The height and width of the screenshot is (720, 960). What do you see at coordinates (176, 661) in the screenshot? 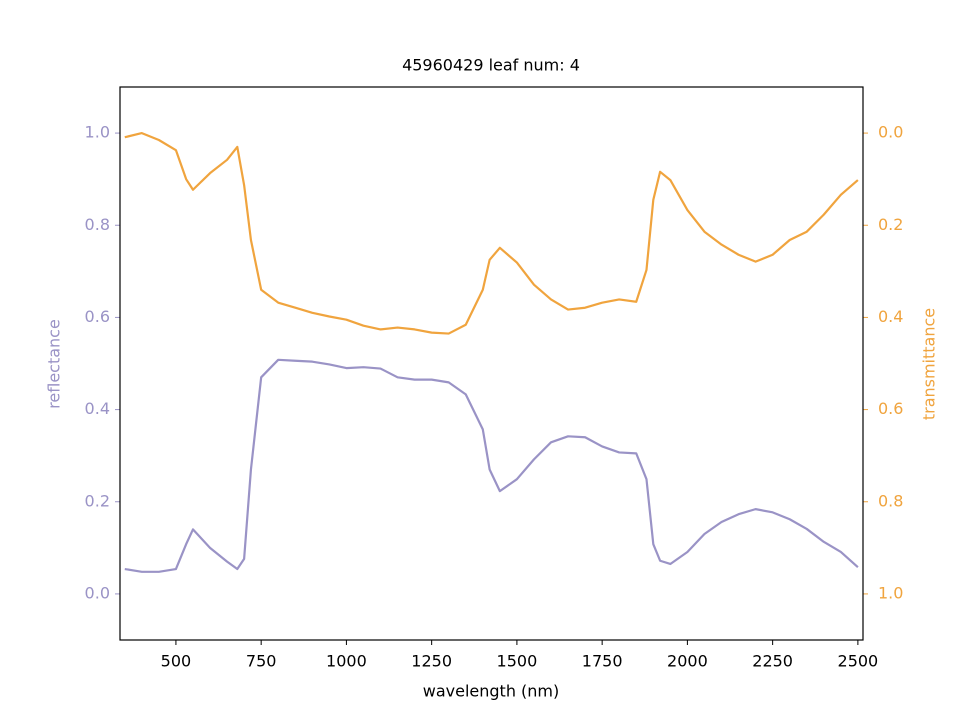
I see `x-tick-label: 500` at bounding box center [176, 661].